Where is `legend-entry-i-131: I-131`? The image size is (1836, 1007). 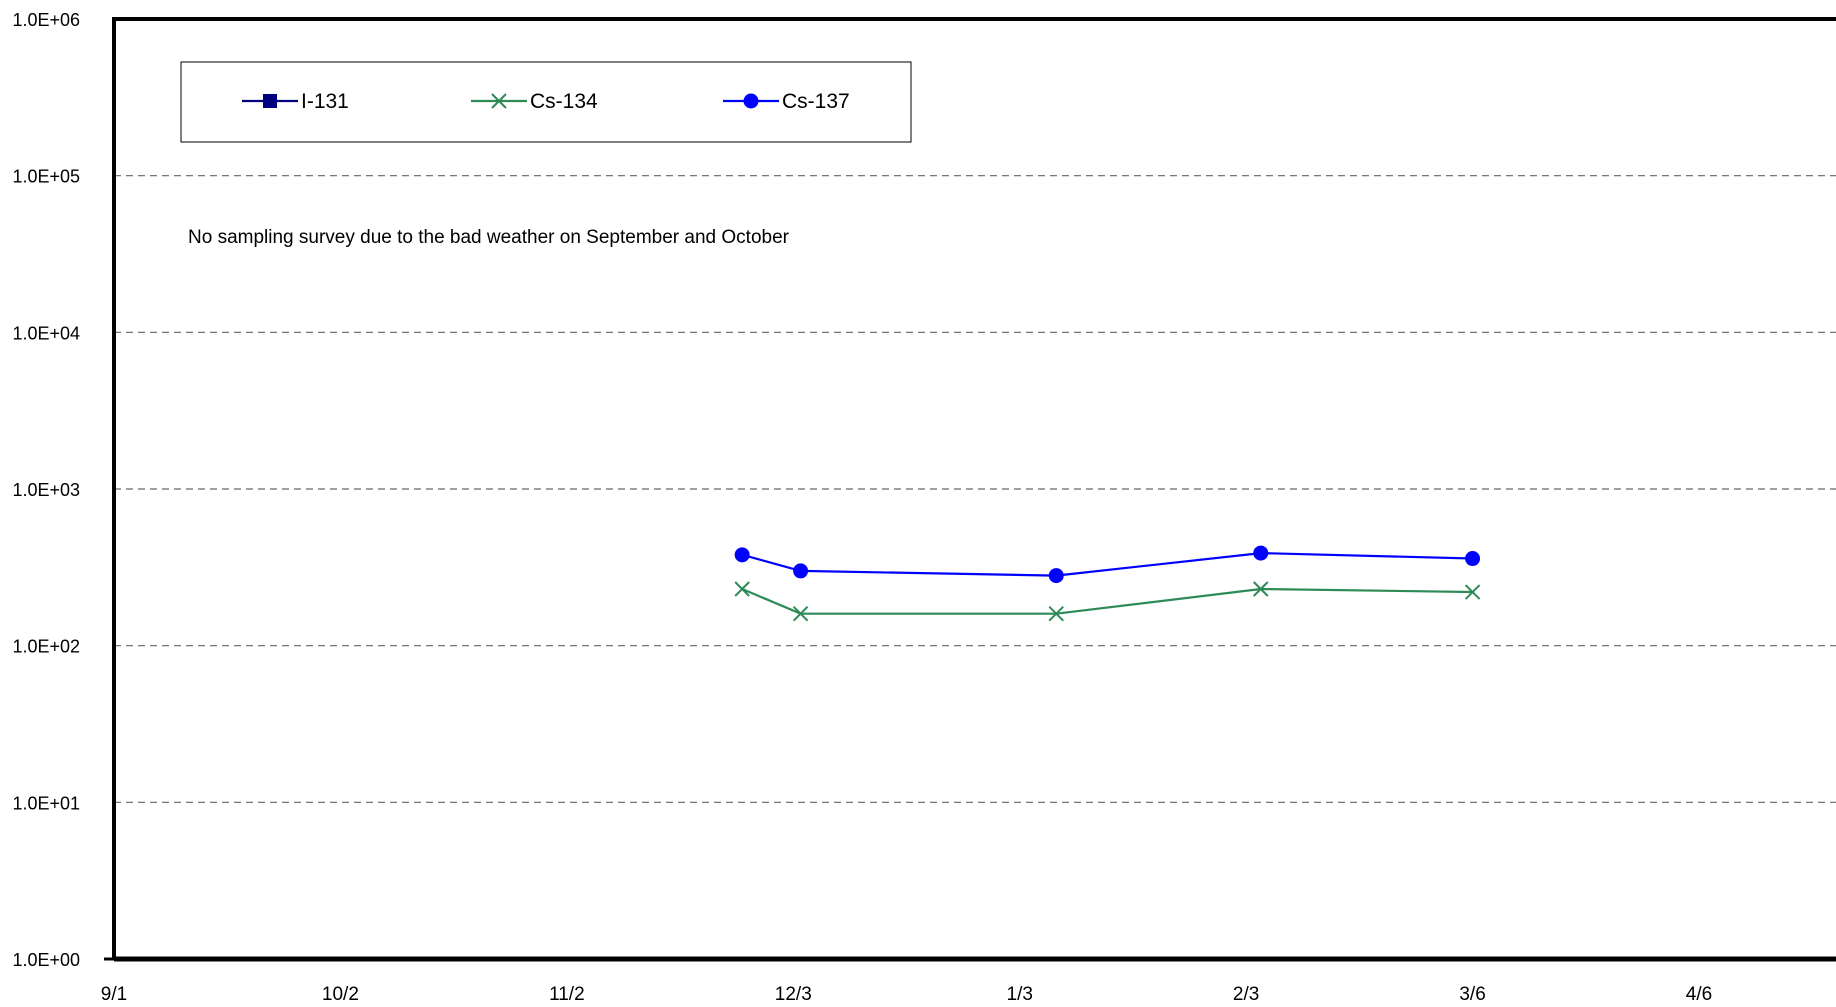
legend-entry-i-131: I-131 is located at coordinates (295, 101).